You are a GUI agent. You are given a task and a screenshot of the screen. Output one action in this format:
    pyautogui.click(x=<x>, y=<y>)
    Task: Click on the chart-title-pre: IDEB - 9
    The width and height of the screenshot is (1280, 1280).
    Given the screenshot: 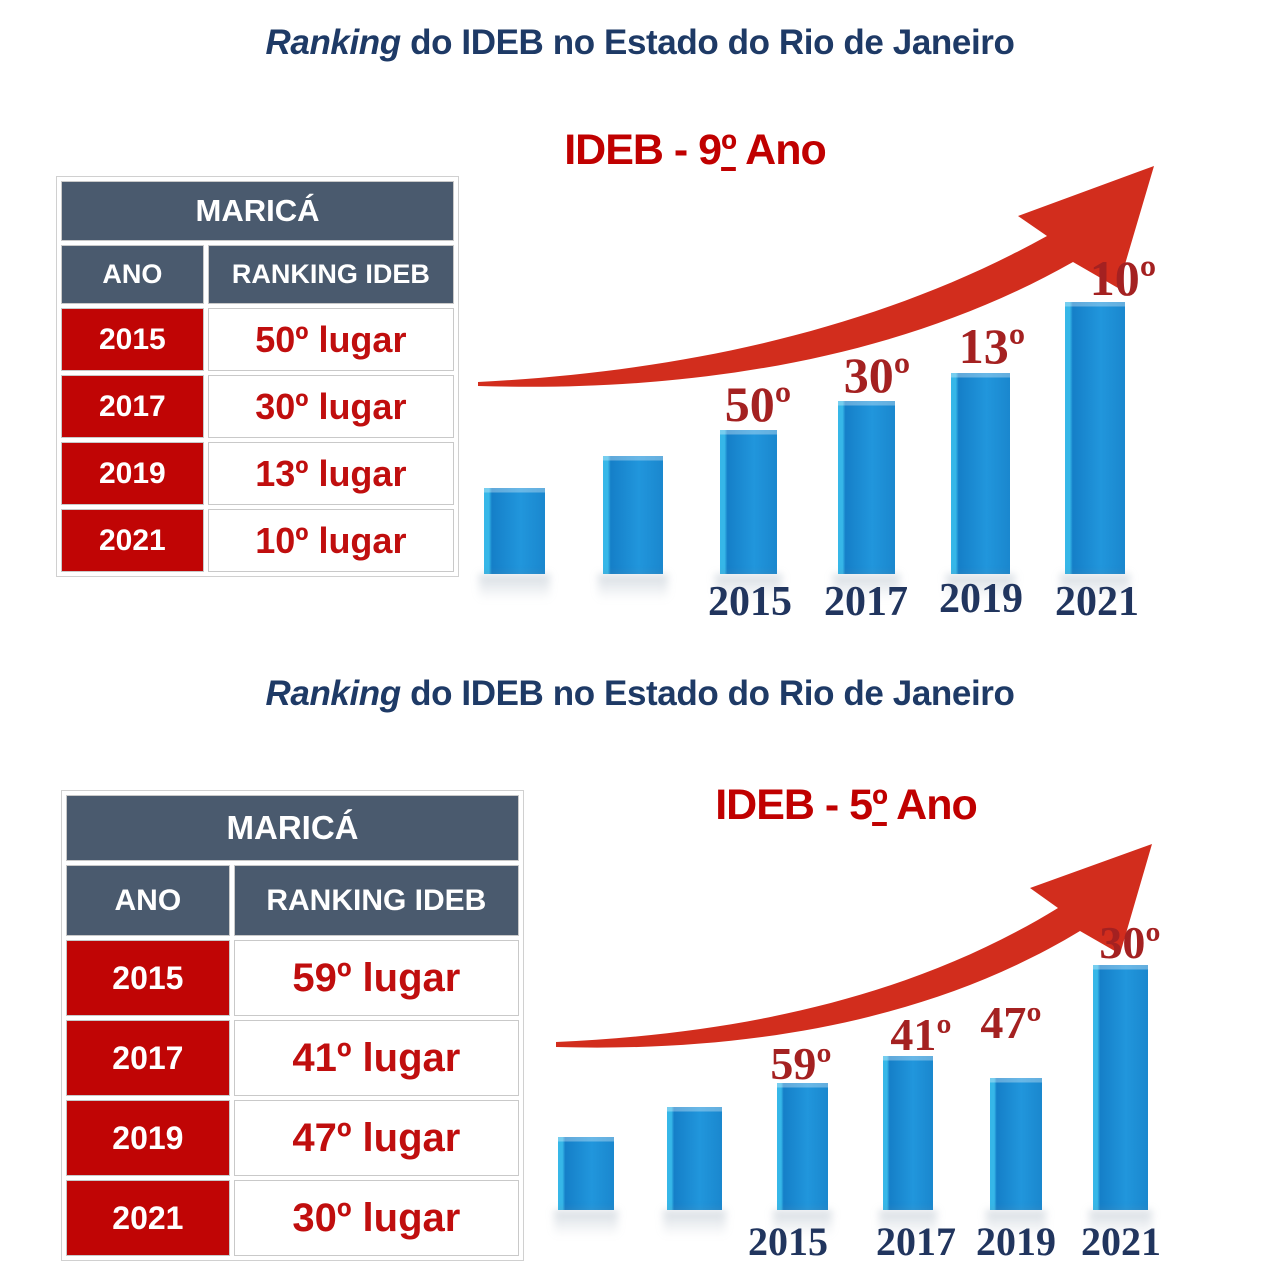 What is the action you would take?
    pyautogui.click(x=643, y=150)
    